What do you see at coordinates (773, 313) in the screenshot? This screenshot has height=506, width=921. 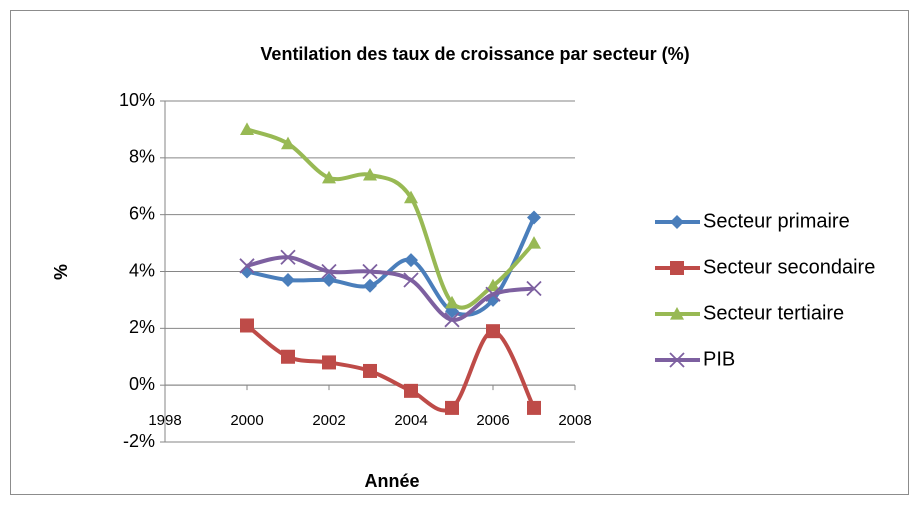 I see `legend-label: Secteur tertiaire` at bounding box center [773, 313].